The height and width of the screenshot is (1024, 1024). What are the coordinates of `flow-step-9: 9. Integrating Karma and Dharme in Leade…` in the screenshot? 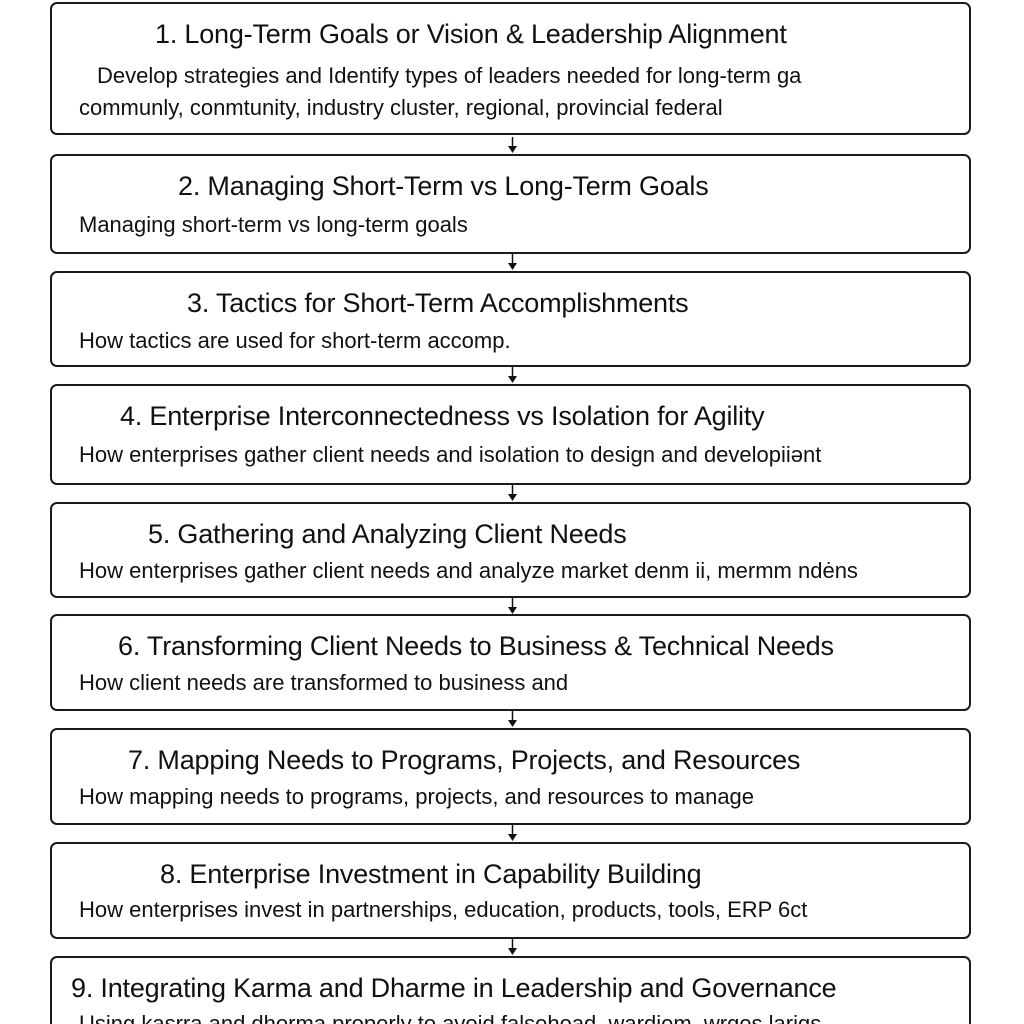 It's located at (510, 990).